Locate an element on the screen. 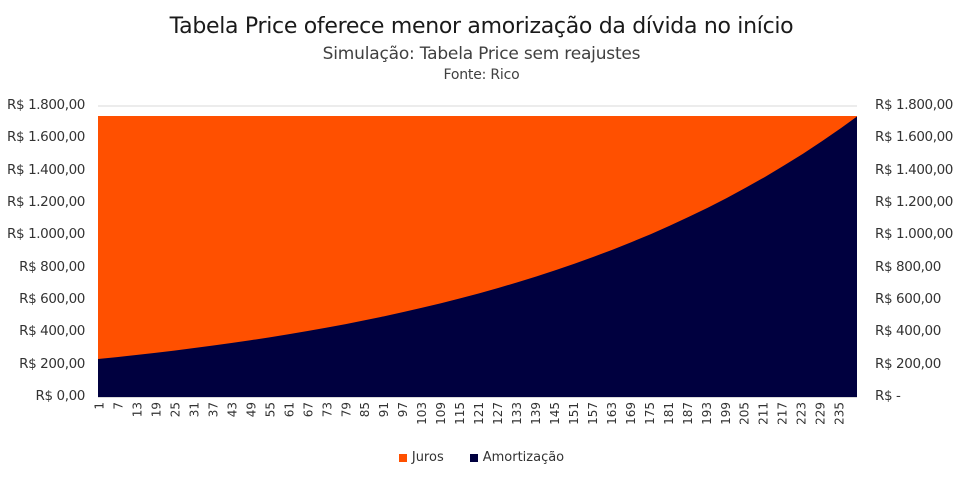  x-tick-label: 163 is located at coordinates (612, 413).